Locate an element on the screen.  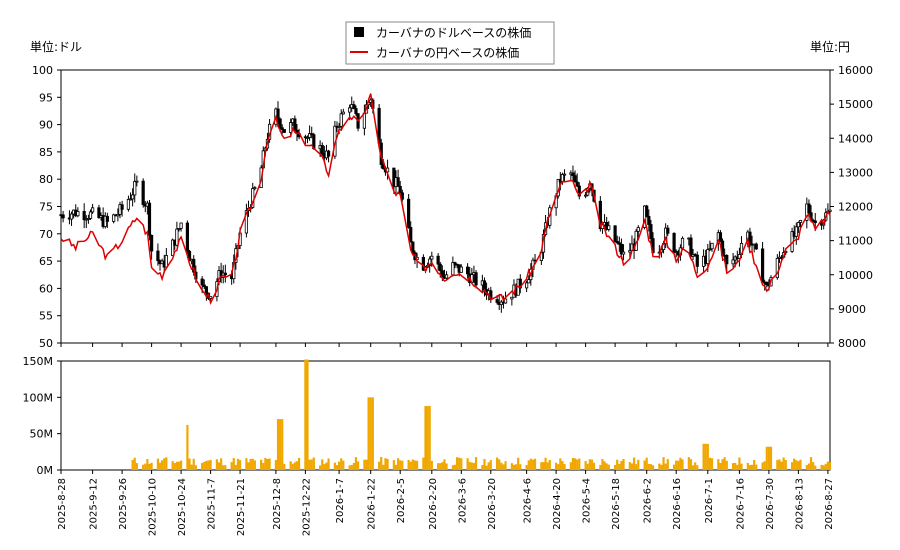
x-tick-label: 2026-7-16 is located at coordinates (740, 504).